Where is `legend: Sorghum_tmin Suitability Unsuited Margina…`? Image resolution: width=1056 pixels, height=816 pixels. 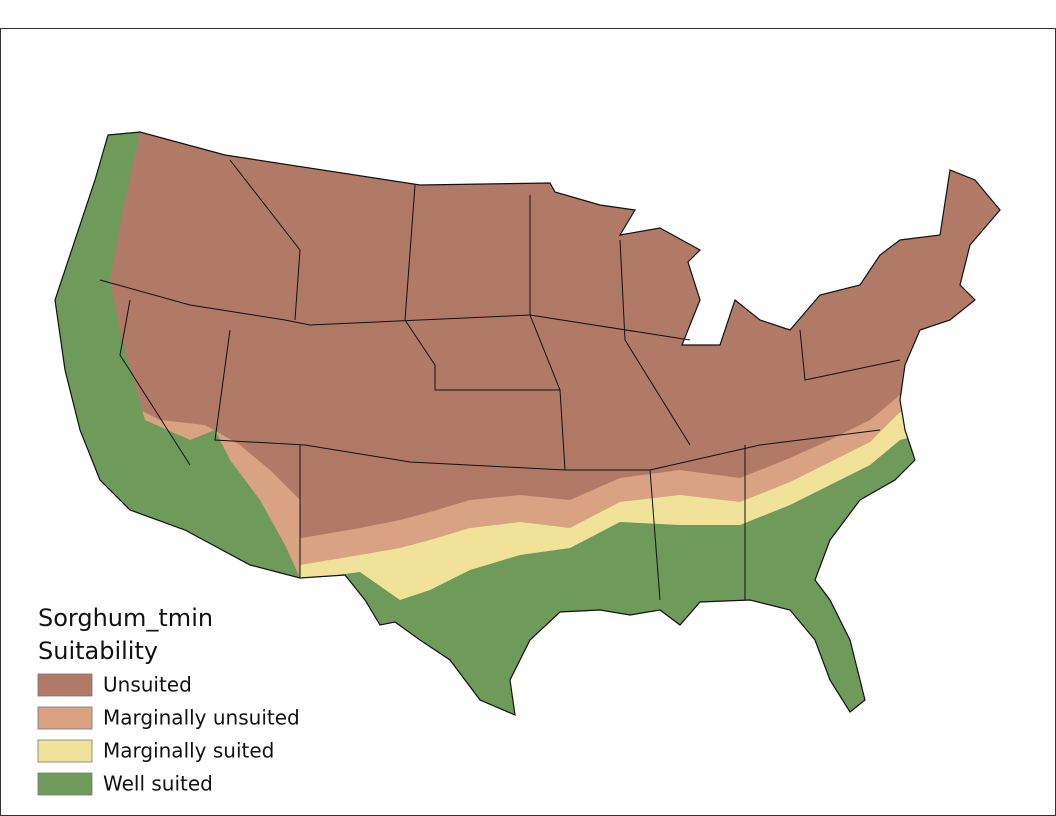 legend: Sorghum_tmin Suitability Unsuited Margina… is located at coordinates (168, 700).